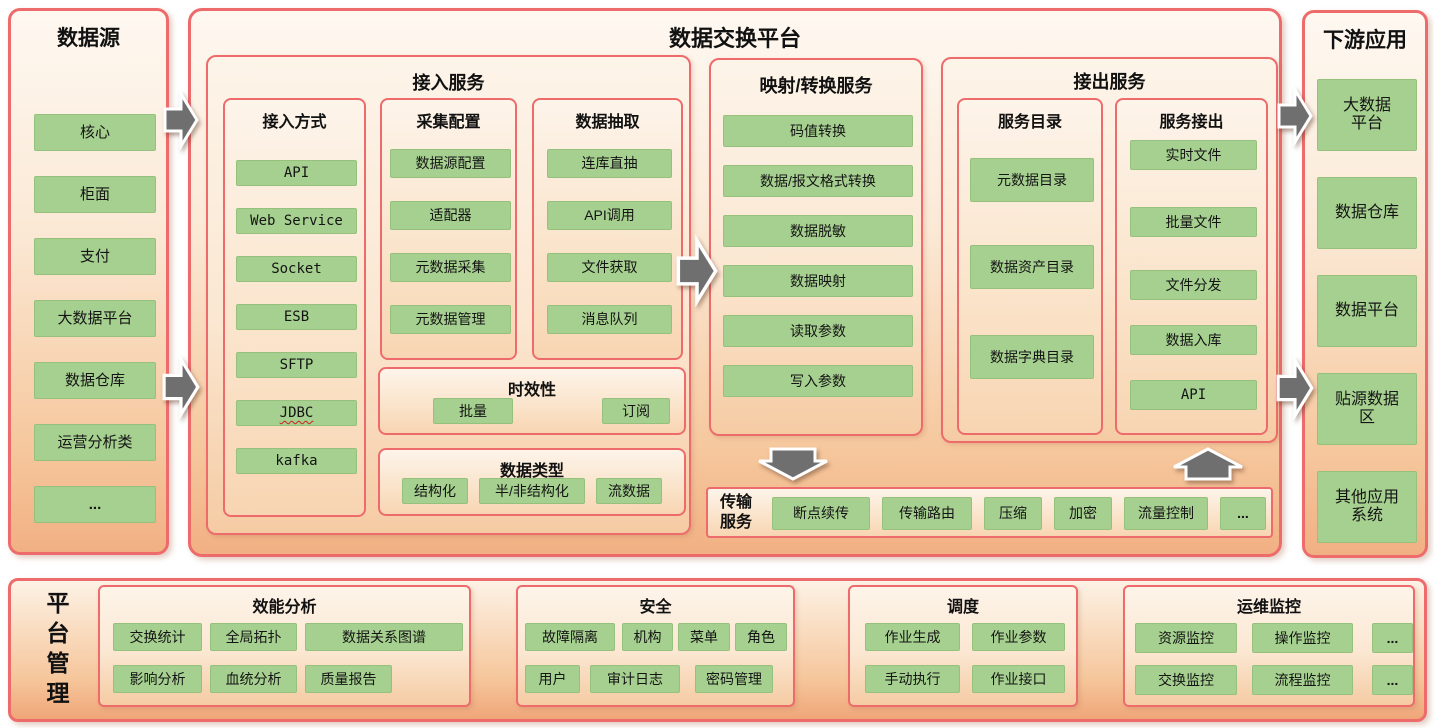 This screenshot has width=1434, height=728. I want to click on transport-item: 断点续传, so click(821, 513).